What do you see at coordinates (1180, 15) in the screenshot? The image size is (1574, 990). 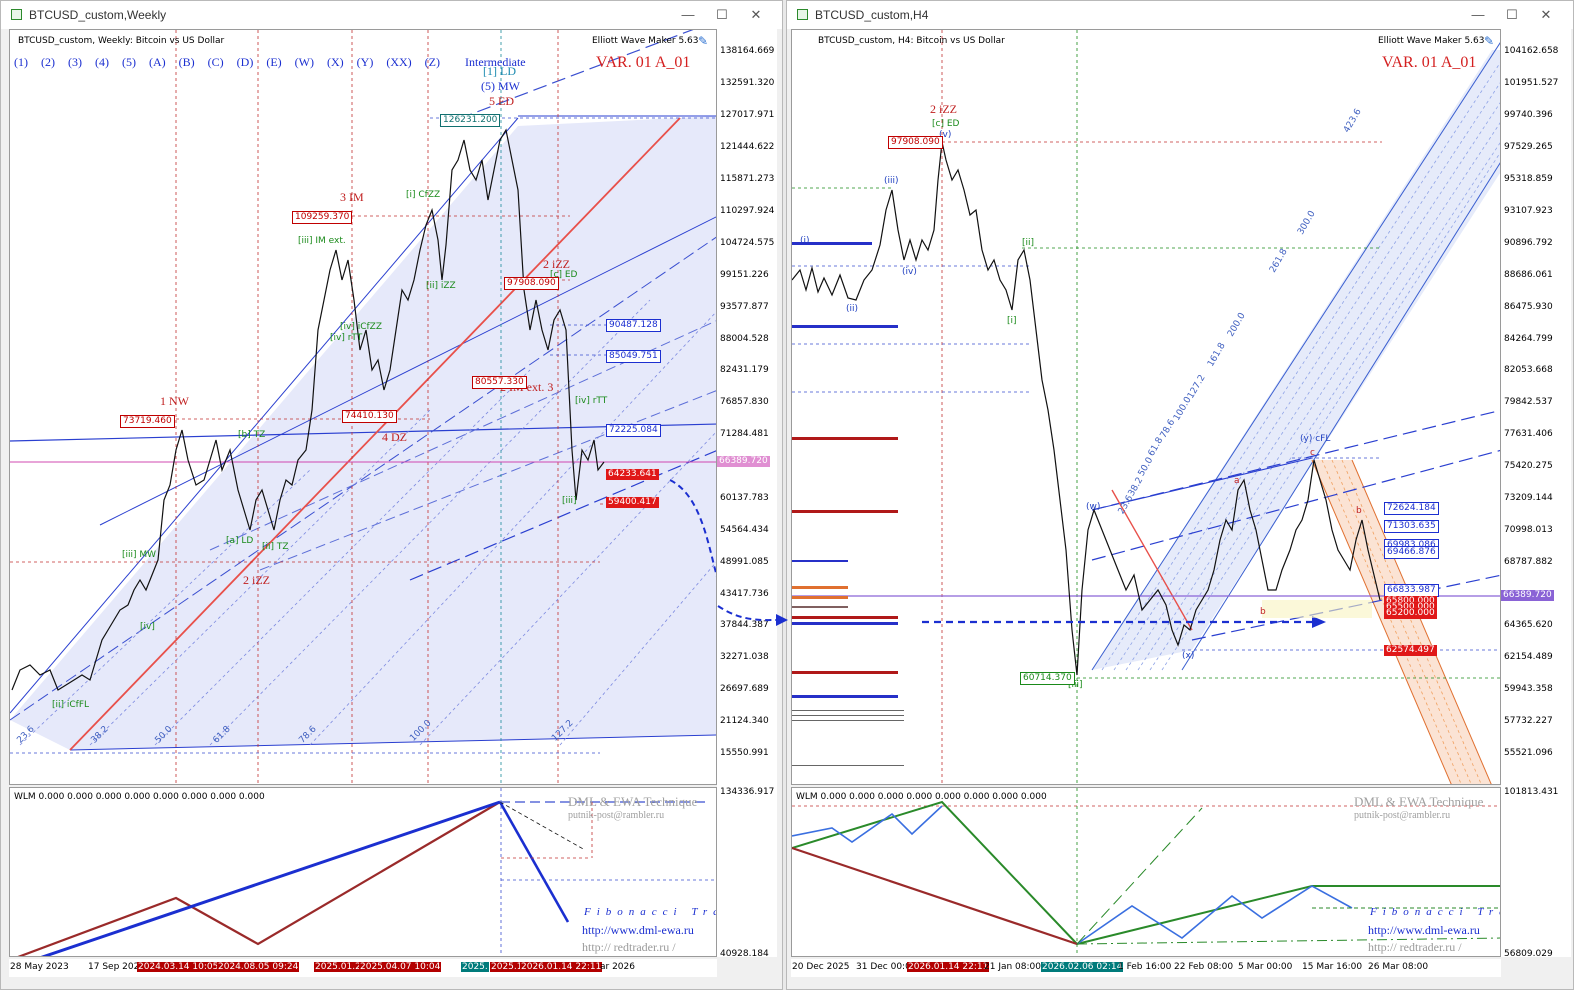 I see `h4-title-bar: BTCUSD_custom,H4 — ☐ ✕` at bounding box center [1180, 15].